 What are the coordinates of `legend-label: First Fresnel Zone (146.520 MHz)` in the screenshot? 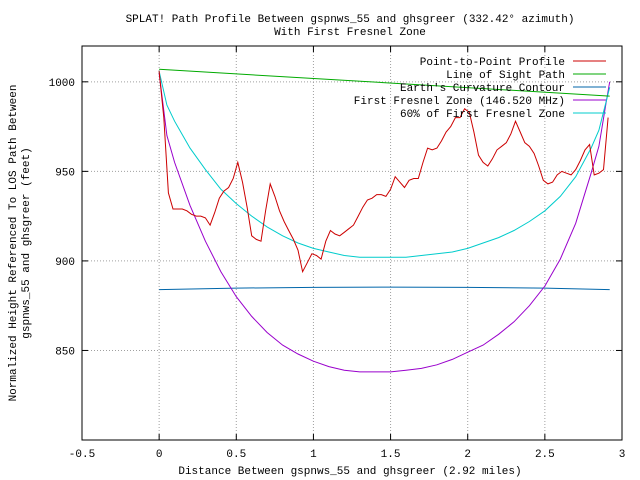 It's located at (459, 102).